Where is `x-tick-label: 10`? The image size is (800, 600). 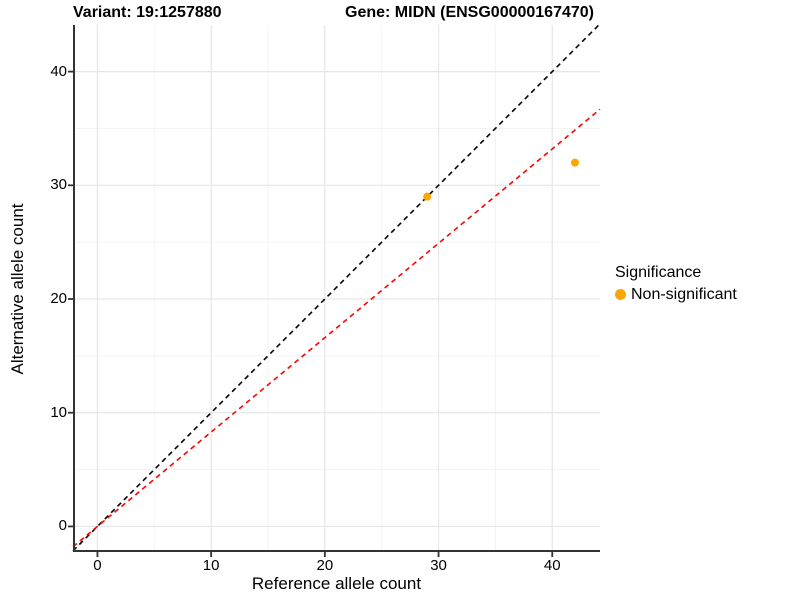 x-tick-label: 10 is located at coordinates (211, 565).